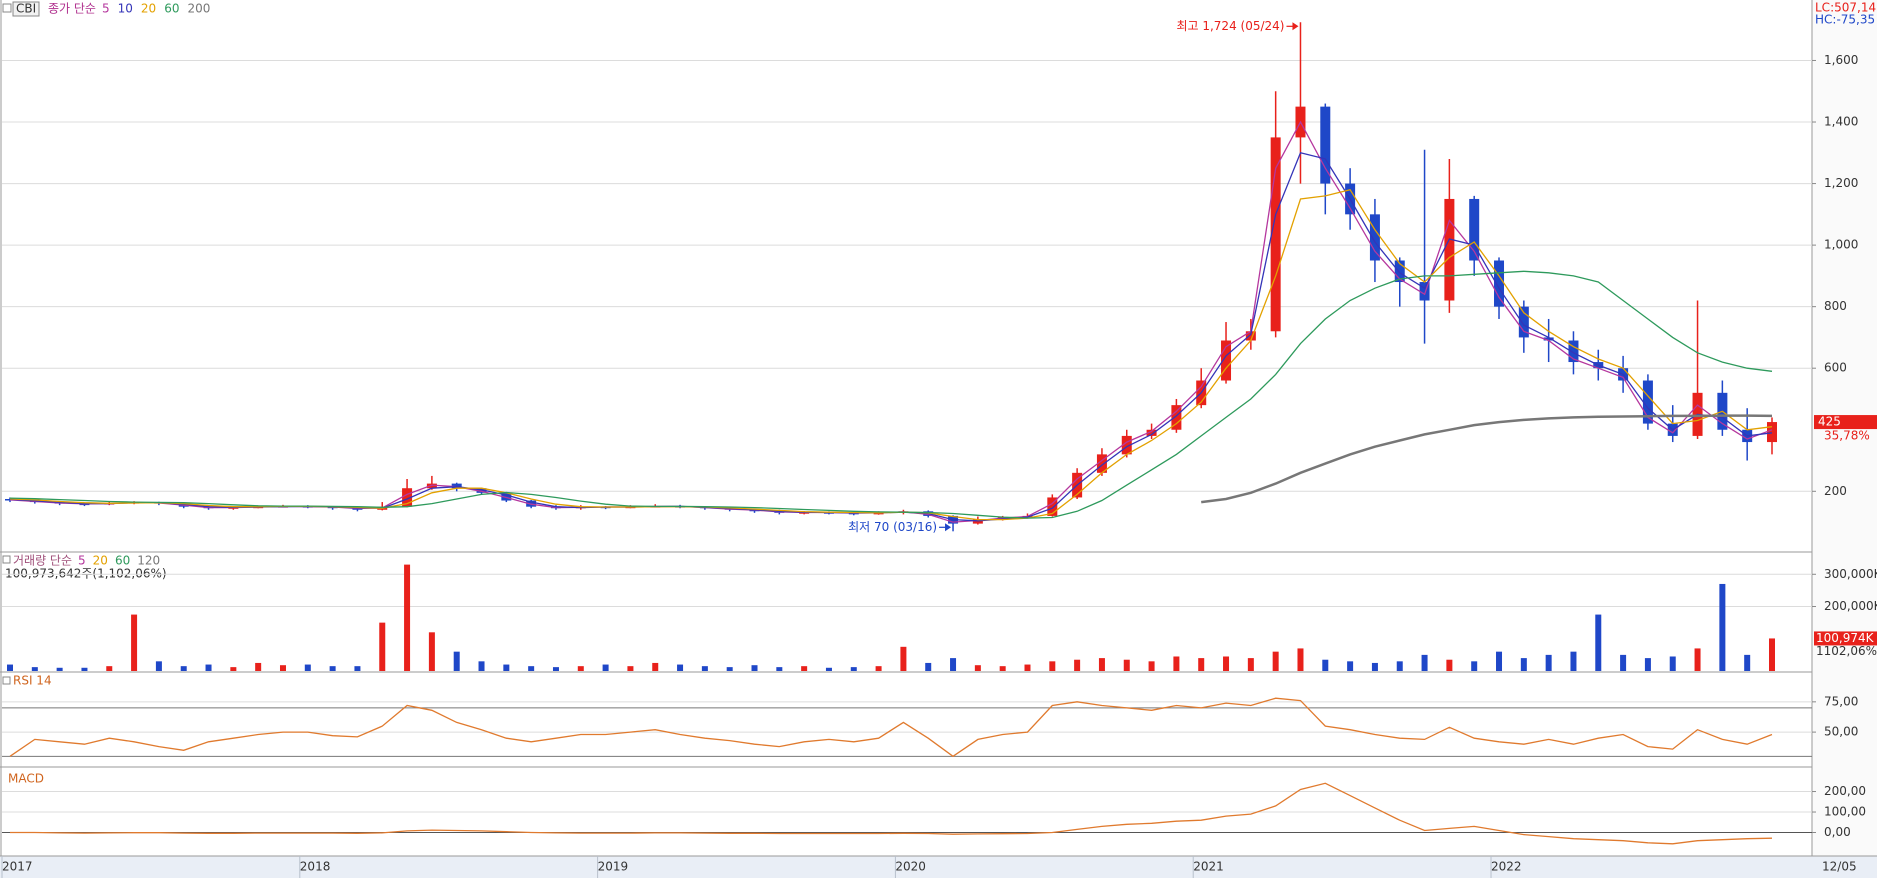 Image resolution: width=1877 pixels, height=878 pixels. What do you see at coordinates (17, 867) in the screenshot?
I see `x-tick-label: 2017` at bounding box center [17, 867].